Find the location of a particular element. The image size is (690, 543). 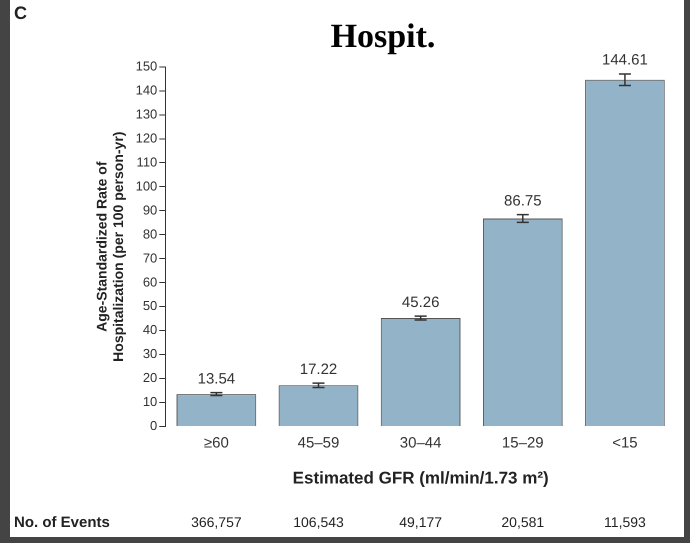

data-label: 144.61 is located at coordinates (625, 60).